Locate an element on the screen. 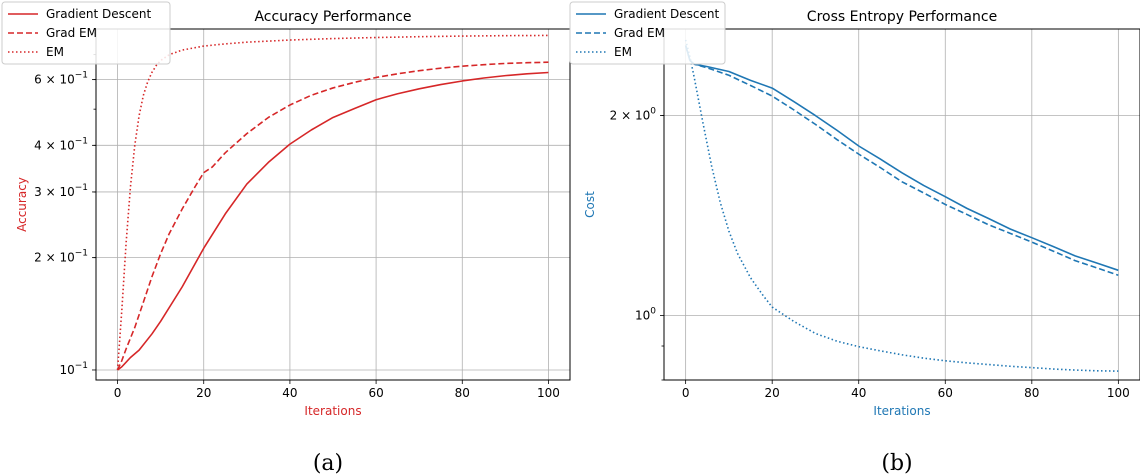 This screenshot has width=1140, height=475. y-tick-label-1: 2 × 100 is located at coordinates (633, 114).